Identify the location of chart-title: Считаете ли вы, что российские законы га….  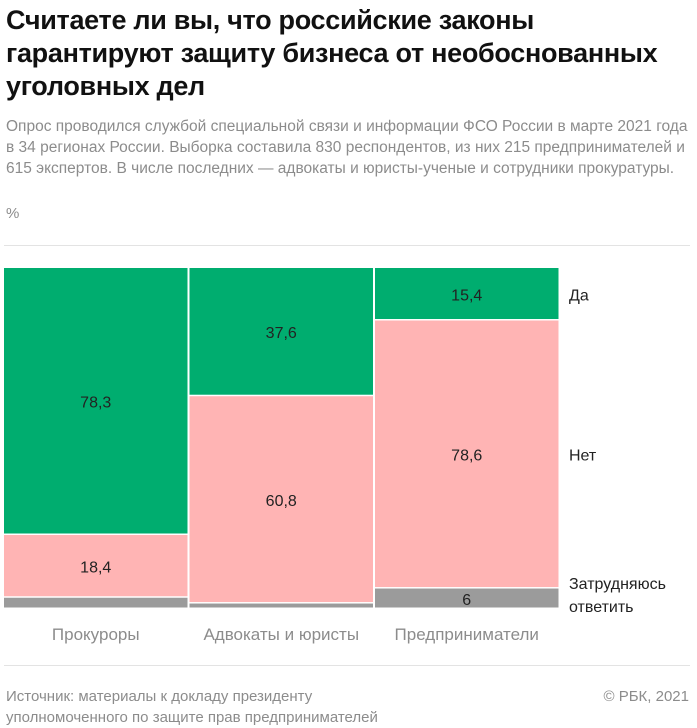
(332, 53).